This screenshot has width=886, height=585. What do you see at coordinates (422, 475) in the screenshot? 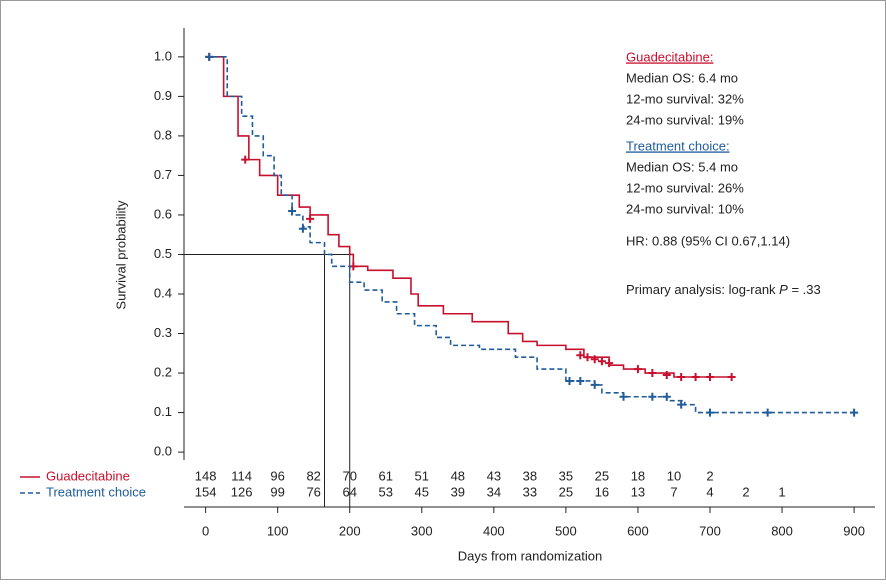
I see `at-risk: 51` at bounding box center [422, 475].